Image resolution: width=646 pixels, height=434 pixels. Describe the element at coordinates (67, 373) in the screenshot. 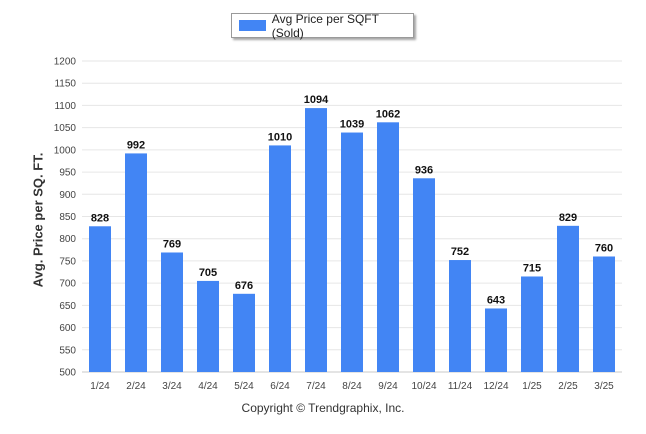

I see `y-tick-label: 500` at that location.